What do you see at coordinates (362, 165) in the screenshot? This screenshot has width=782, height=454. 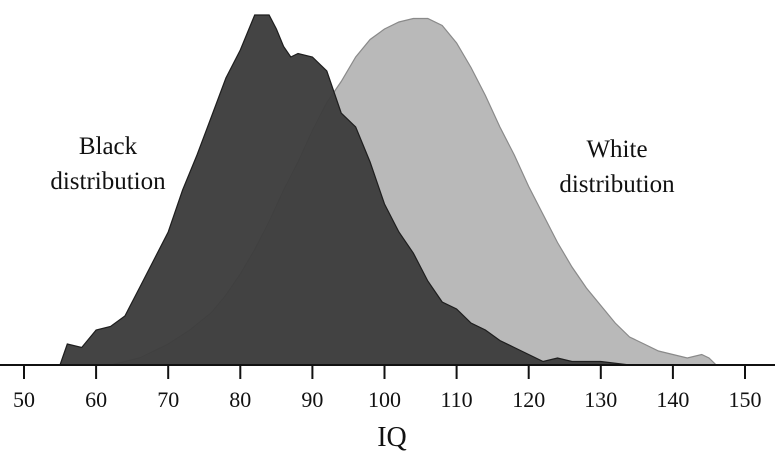 I see `series-labels: White distribution Black distribution` at bounding box center [362, 165].